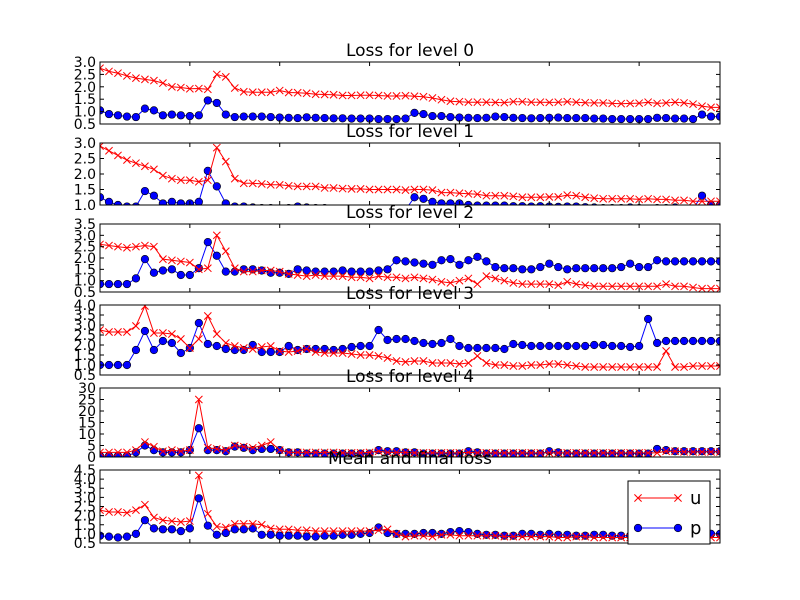  I want to click on y-tick-label: 3.5, so click(85, 225).